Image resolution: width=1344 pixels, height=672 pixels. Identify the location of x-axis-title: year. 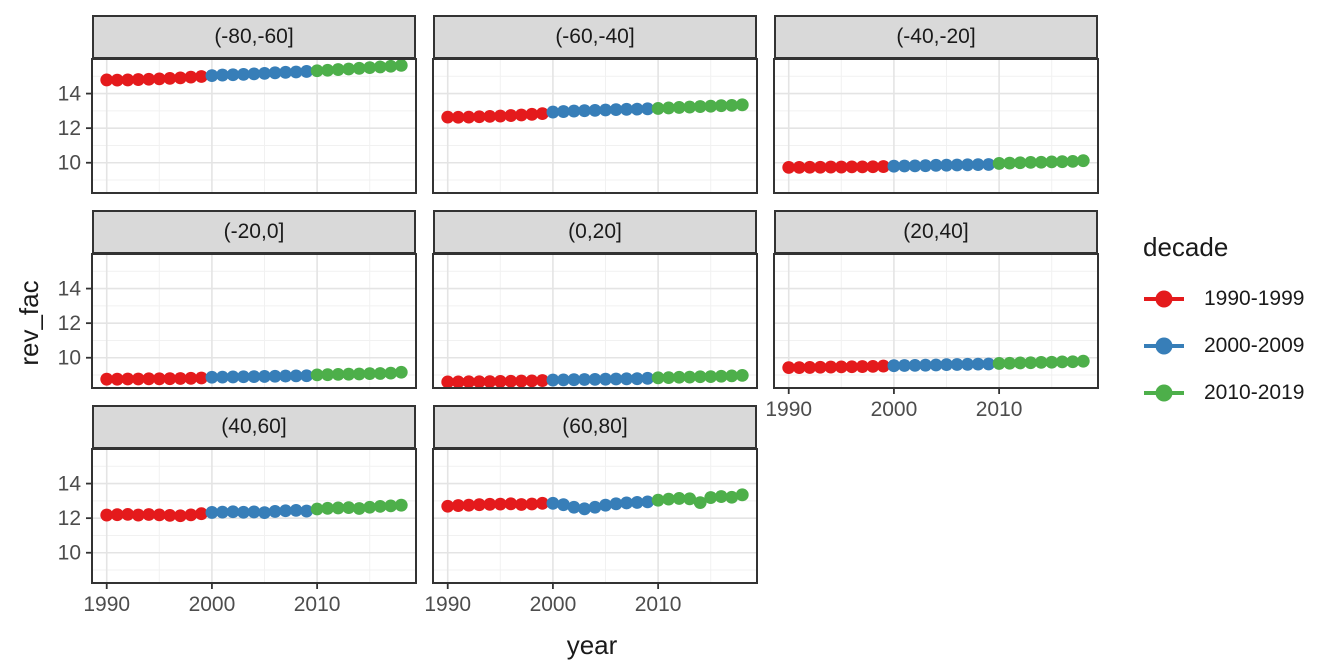
(592, 645).